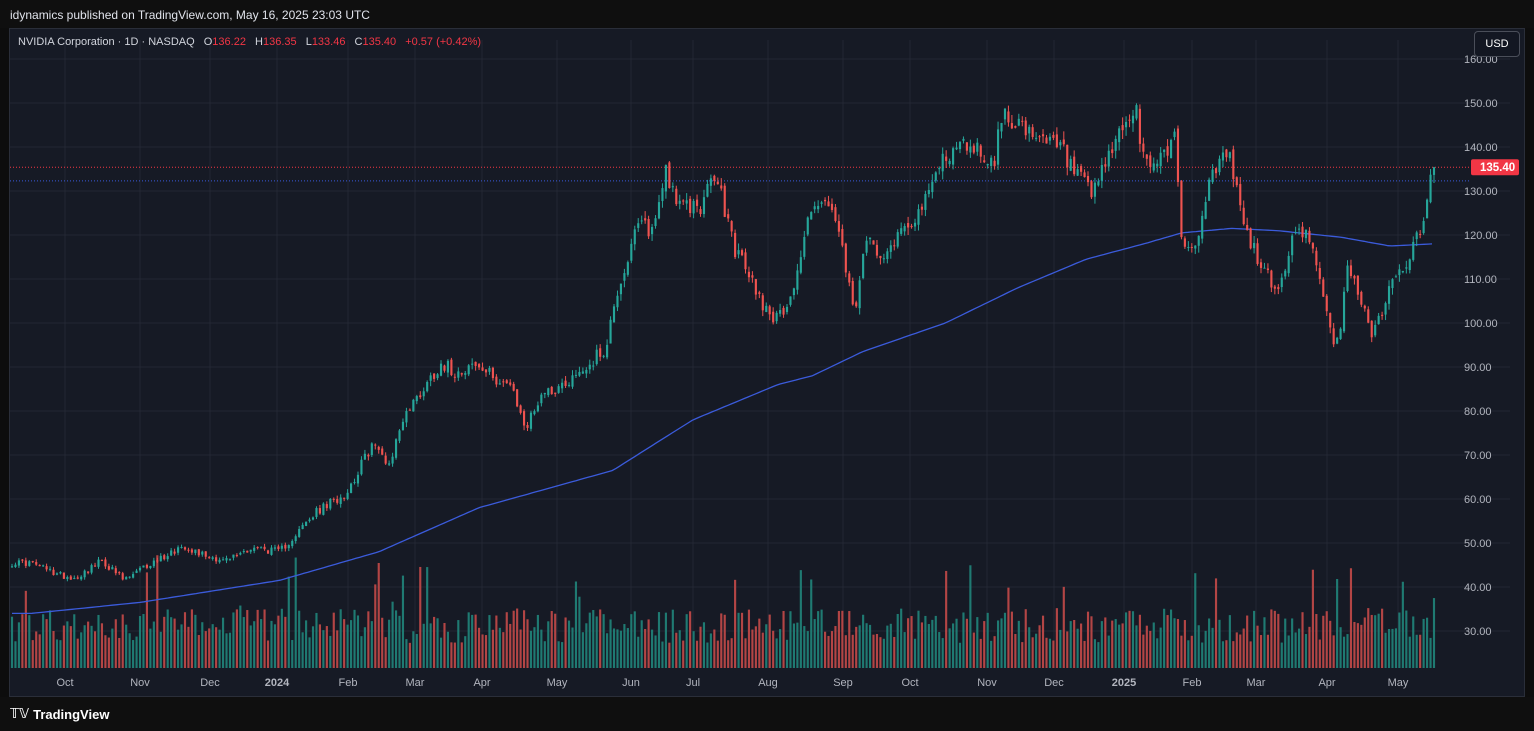 The width and height of the screenshot is (1534, 731). I want to click on currency-button: USD, so click(1497, 44).